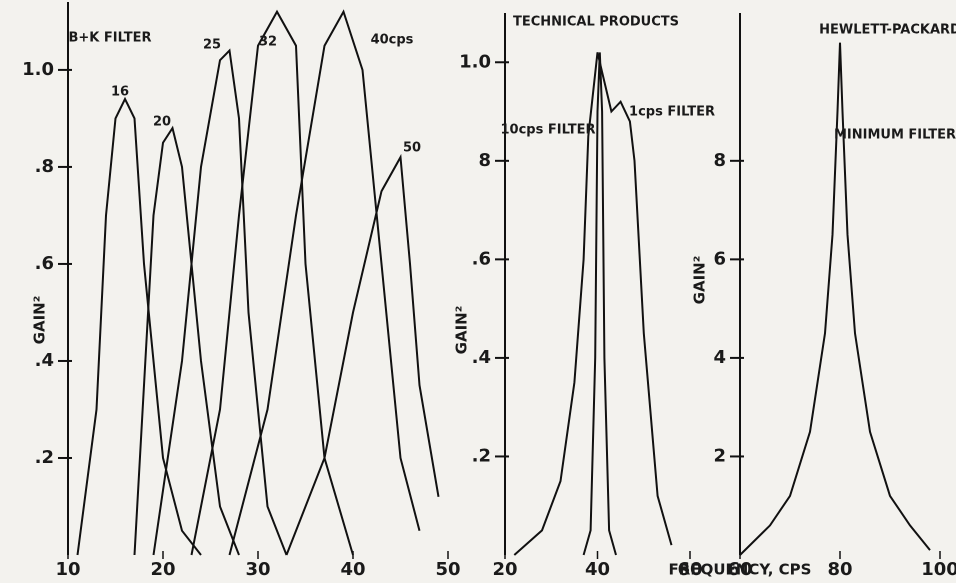 The image size is (956, 583). Describe the element at coordinates (212, 45) in the screenshot. I see `curve-label: 25` at that location.